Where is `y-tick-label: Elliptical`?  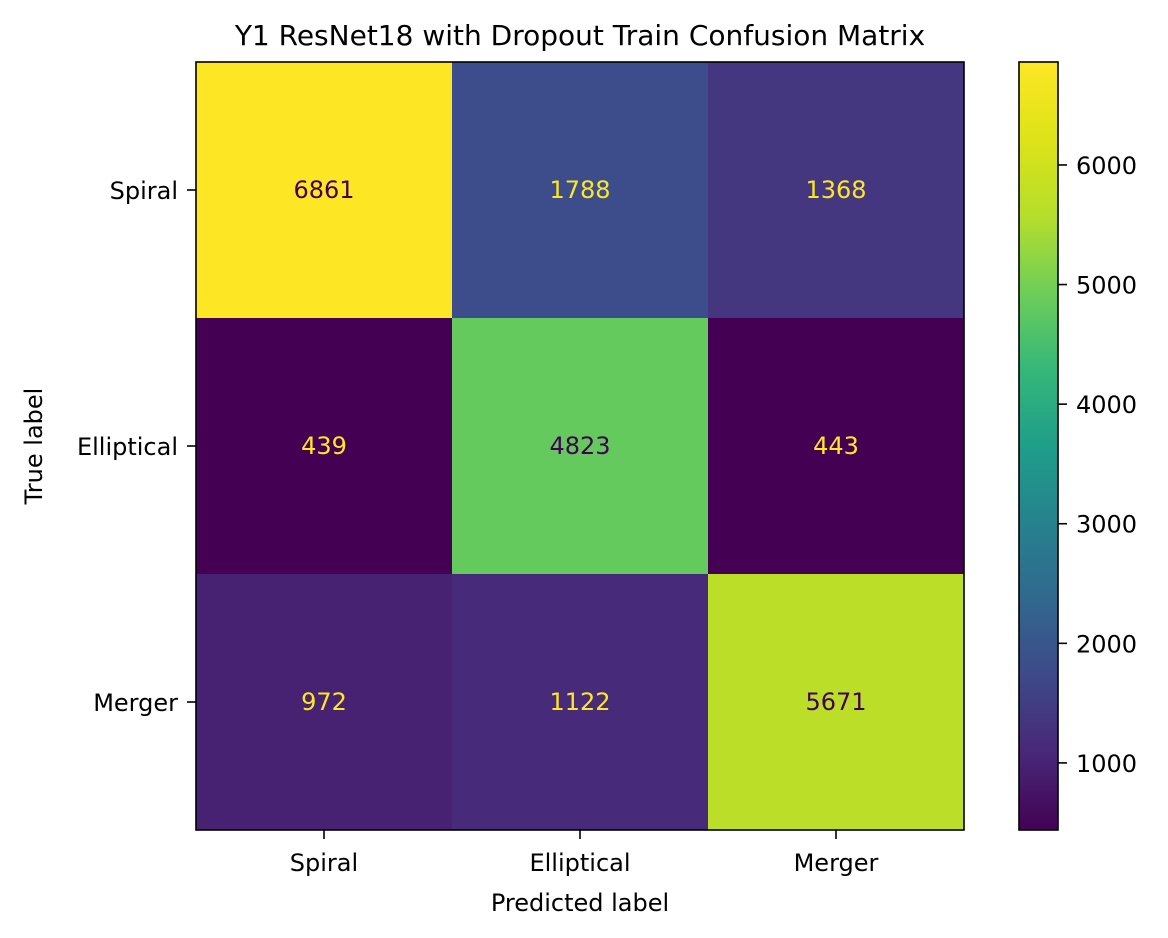 y-tick-label: Elliptical is located at coordinates (127, 447).